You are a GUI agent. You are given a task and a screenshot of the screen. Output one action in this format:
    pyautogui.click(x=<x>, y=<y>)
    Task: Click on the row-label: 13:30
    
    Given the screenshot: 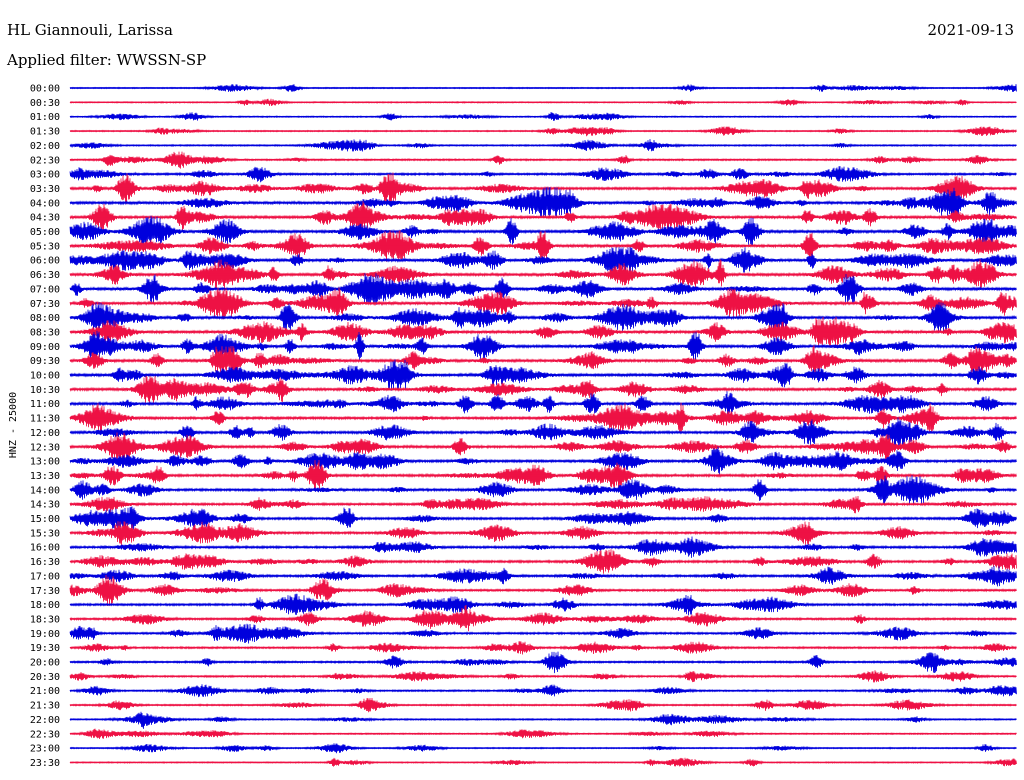 What is the action you would take?
    pyautogui.click(x=45, y=476)
    